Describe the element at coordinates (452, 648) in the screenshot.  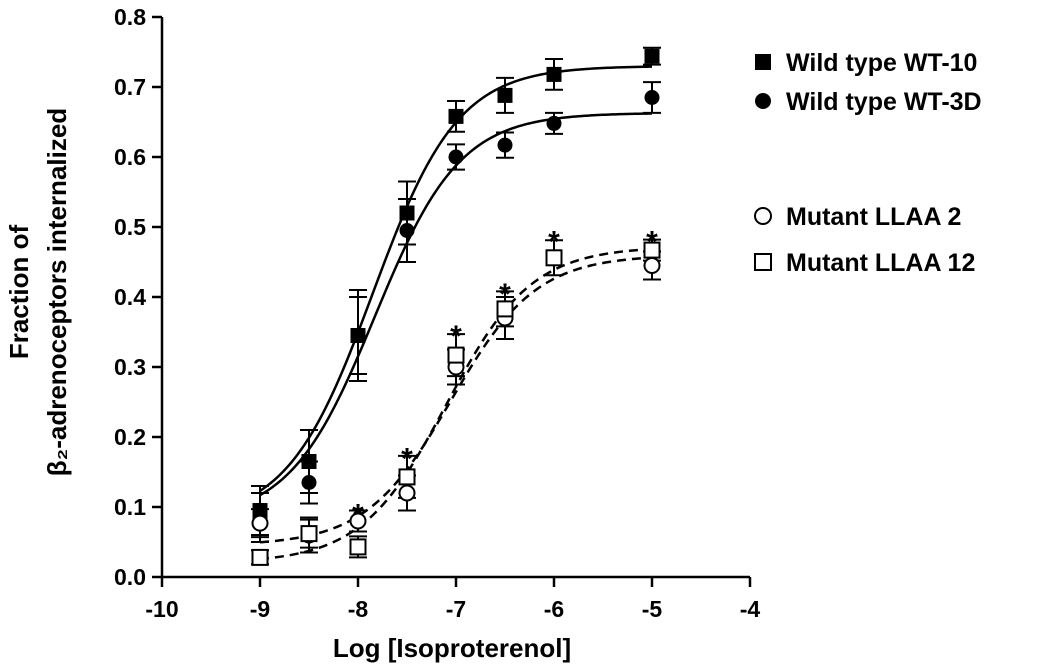
I see `x-axis-title: Log [Isoproterenol]` at that location.